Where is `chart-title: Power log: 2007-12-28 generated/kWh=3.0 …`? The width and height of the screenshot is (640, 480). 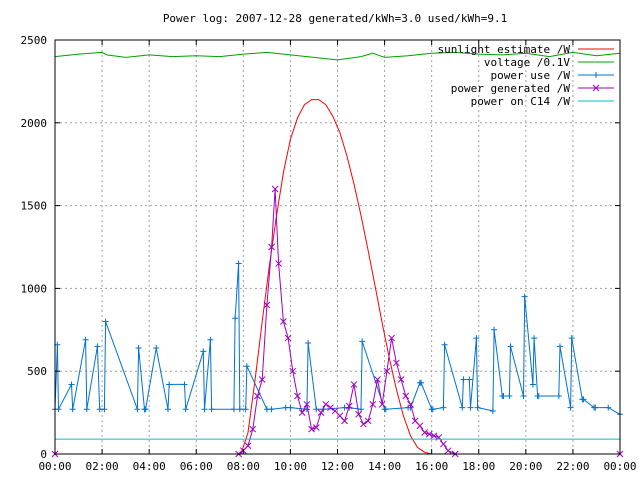
chart-title: Power log: 2007-12-28 generated/kWh=3.0 … is located at coordinates (335, 18).